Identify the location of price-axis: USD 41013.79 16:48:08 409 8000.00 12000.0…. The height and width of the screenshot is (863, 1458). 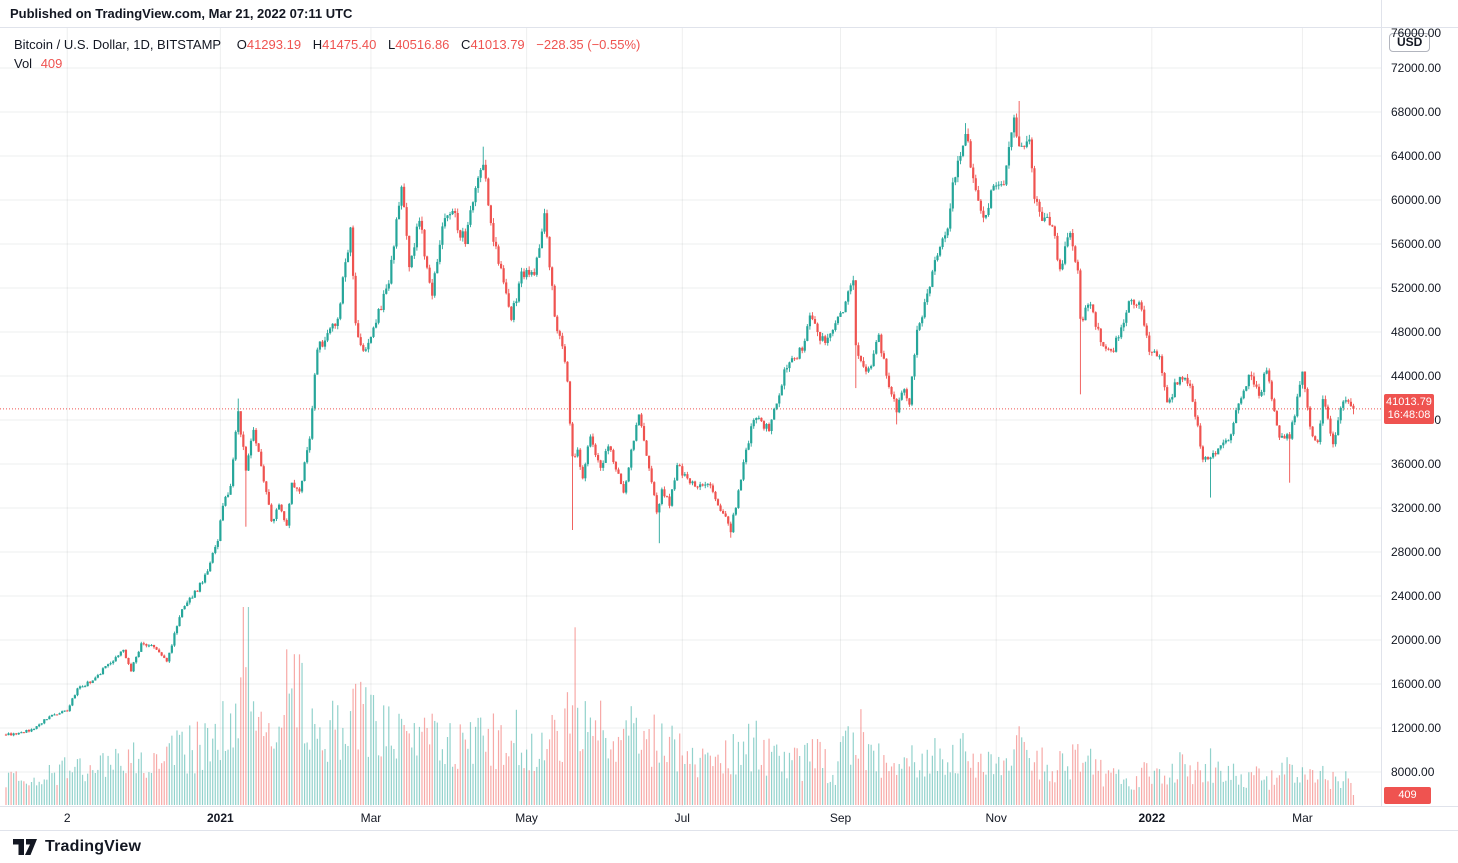
(1419, 403).